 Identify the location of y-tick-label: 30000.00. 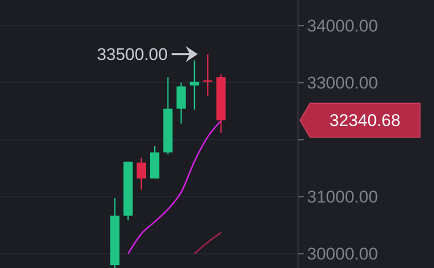
(342, 254).